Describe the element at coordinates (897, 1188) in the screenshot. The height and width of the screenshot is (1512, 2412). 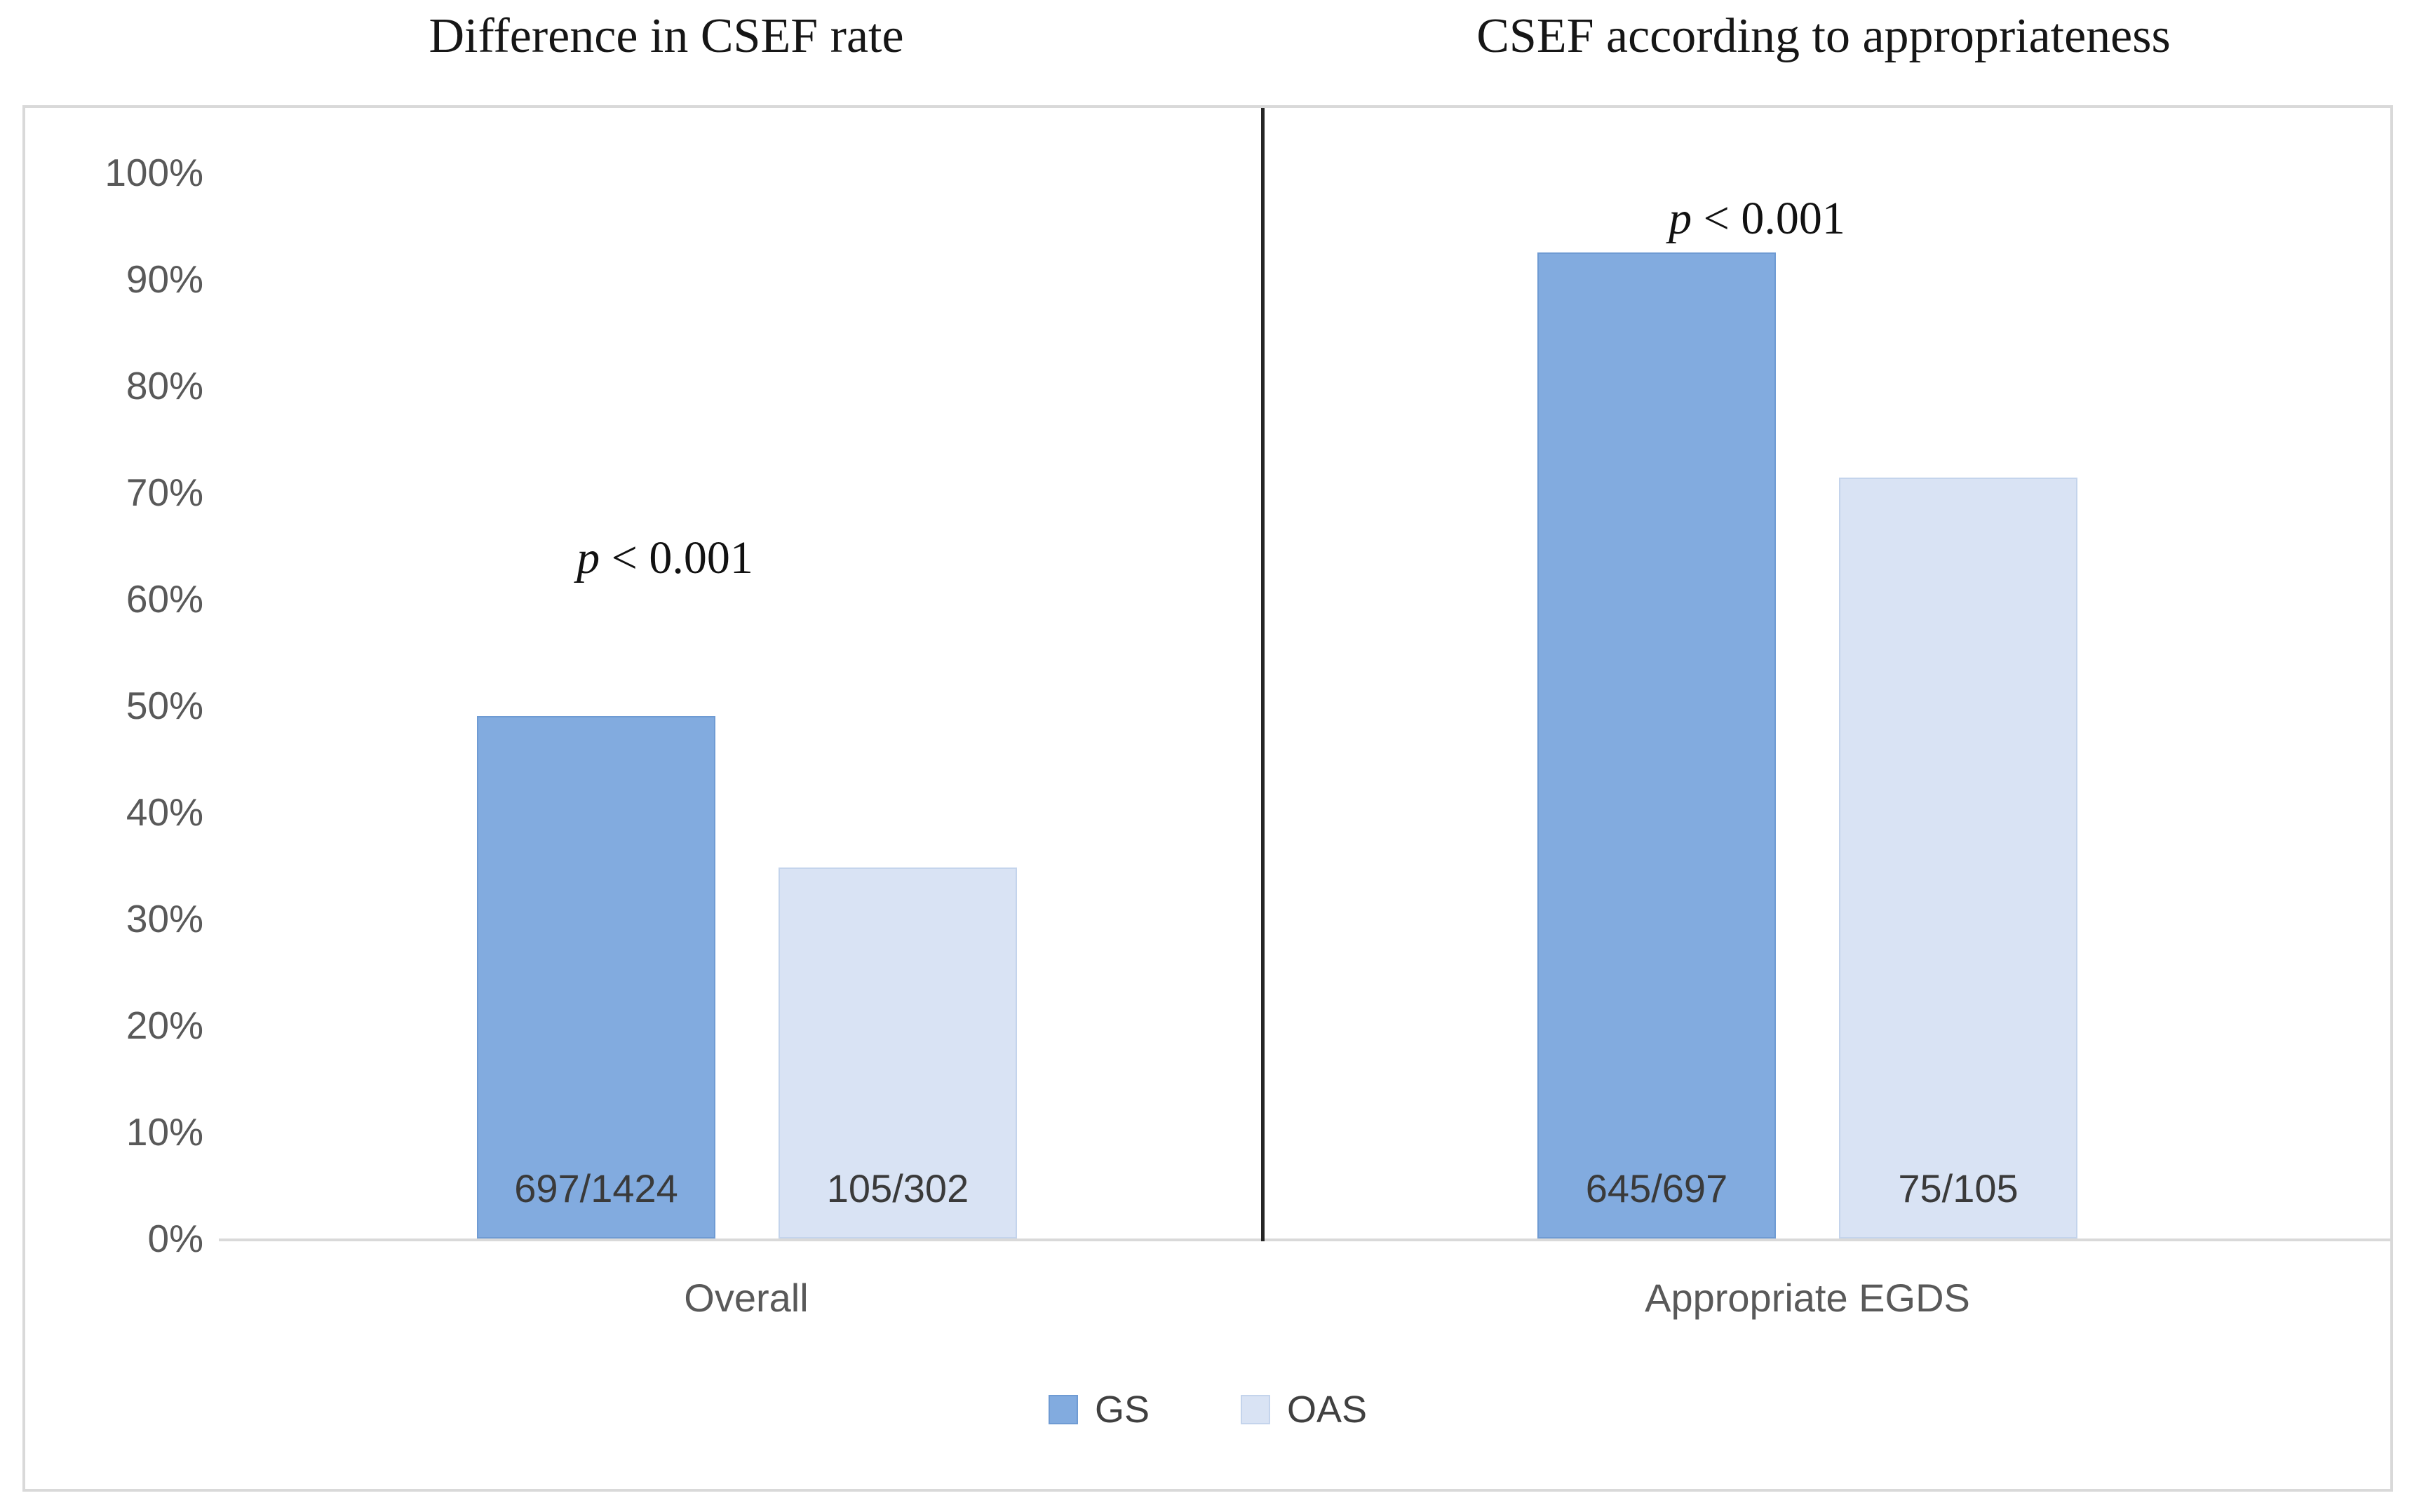
I see `bar-value-label-oas-overall: 105/302` at that location.